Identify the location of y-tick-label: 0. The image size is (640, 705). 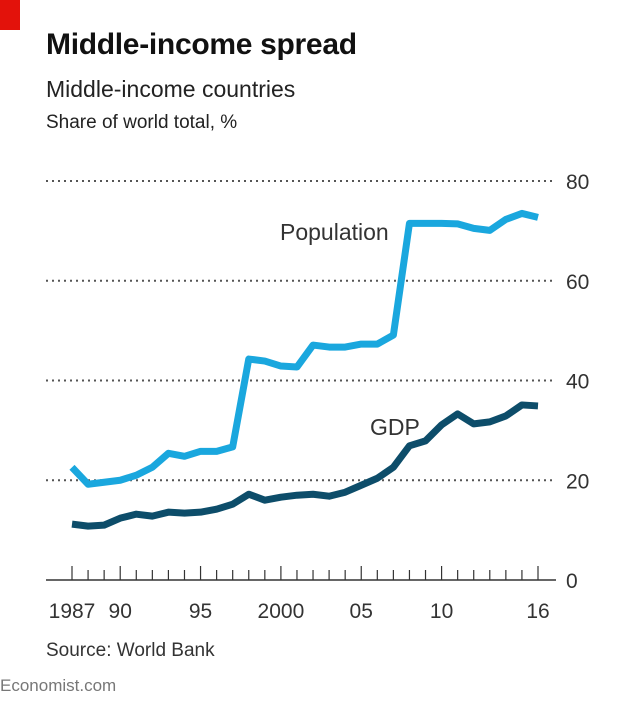
(572, 581).